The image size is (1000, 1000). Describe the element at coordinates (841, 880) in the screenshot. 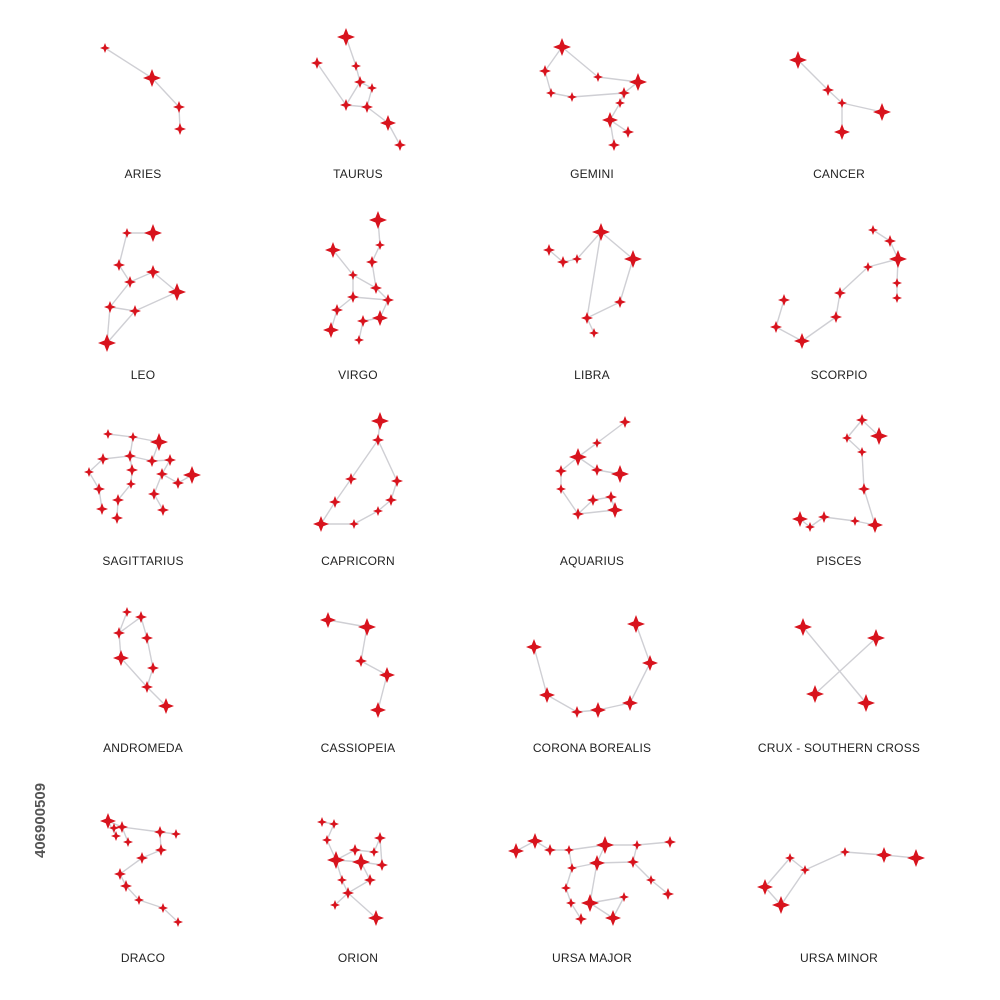

I see `constellation-ursa-minor` at that location.